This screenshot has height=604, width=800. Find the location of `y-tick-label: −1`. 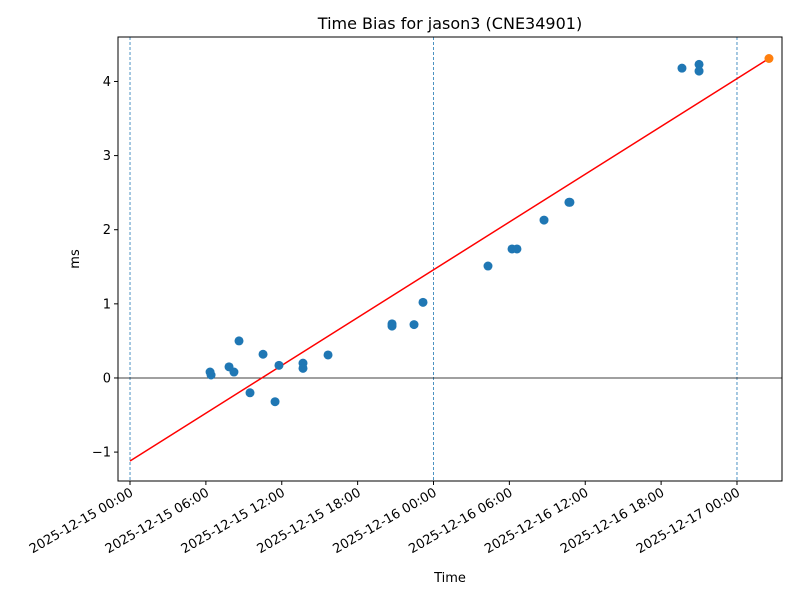

y-tick-label: −1 is located at coordinates (101, 453).